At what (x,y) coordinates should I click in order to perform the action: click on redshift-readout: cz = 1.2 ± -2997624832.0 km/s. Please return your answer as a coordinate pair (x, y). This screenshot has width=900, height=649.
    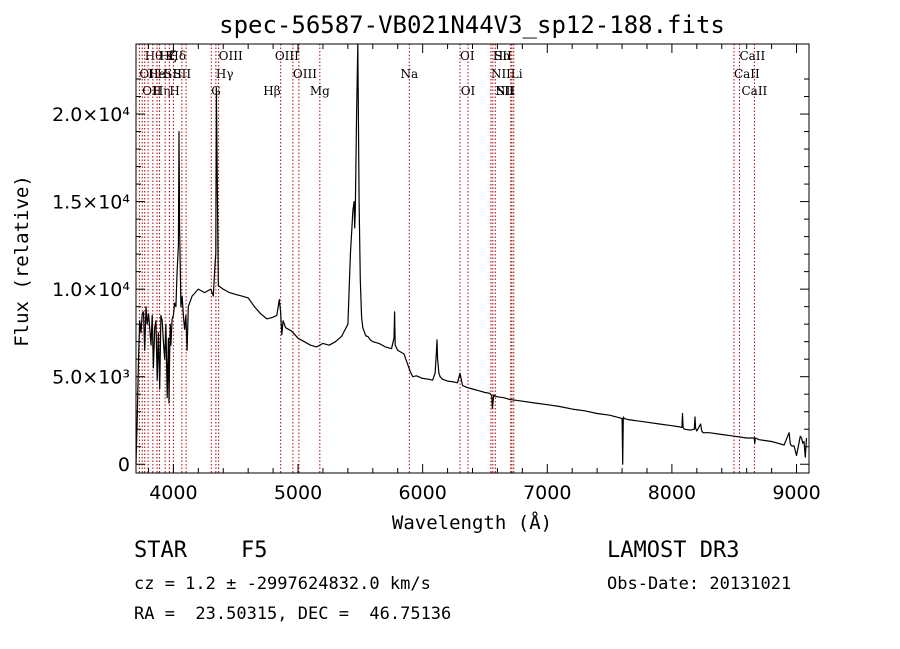
    Looking at the image, I should click on (282, 584).